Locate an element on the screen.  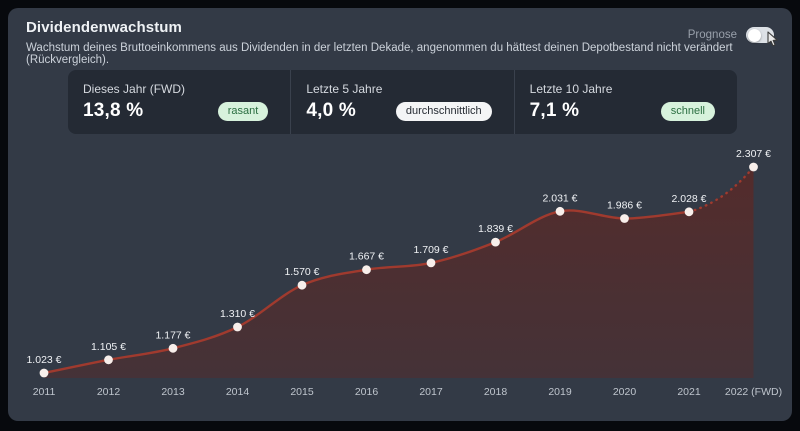
x-axis-label: 2017 is located at coordinates (431, 392).